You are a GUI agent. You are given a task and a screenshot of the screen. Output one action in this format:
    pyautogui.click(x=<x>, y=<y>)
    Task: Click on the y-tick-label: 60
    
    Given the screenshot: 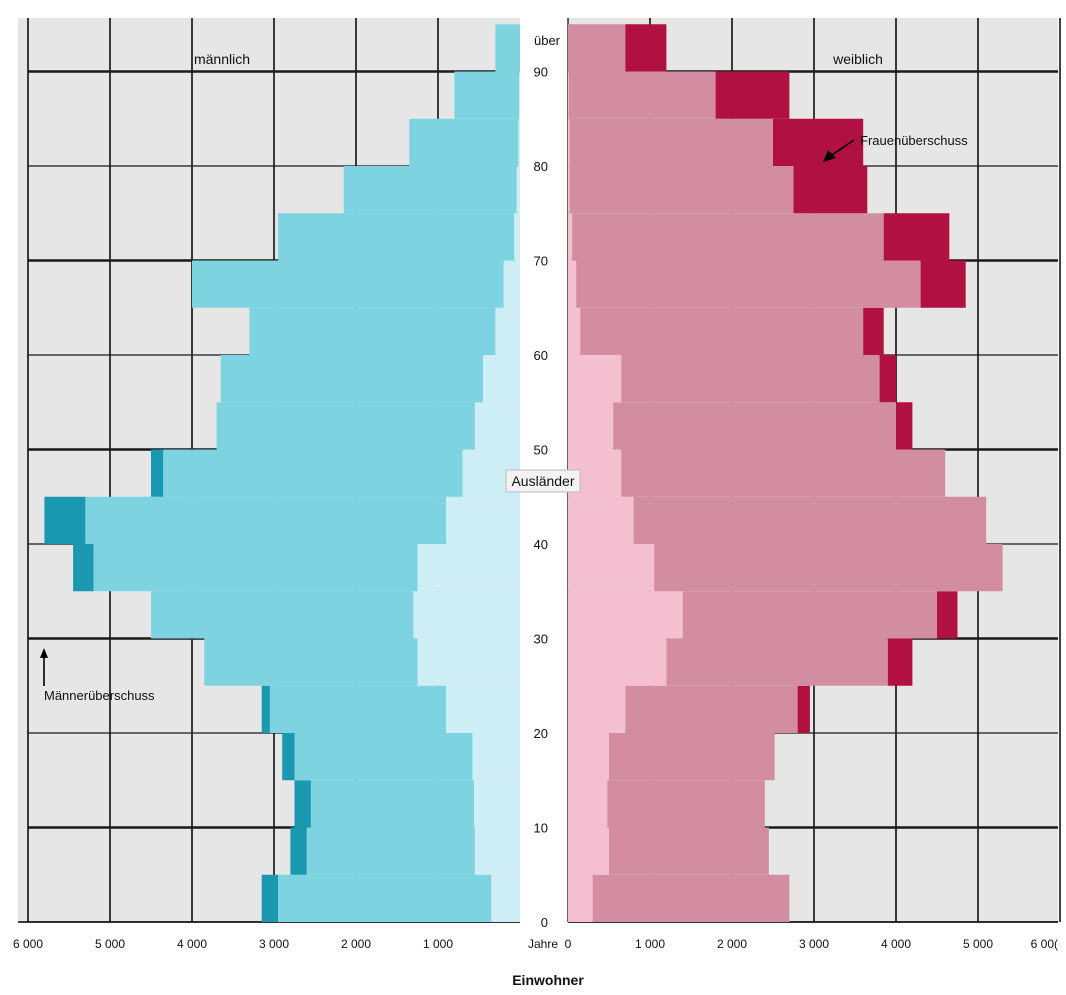 What is the action you would take?
    pyautogui.click(x=541, y=355)
    